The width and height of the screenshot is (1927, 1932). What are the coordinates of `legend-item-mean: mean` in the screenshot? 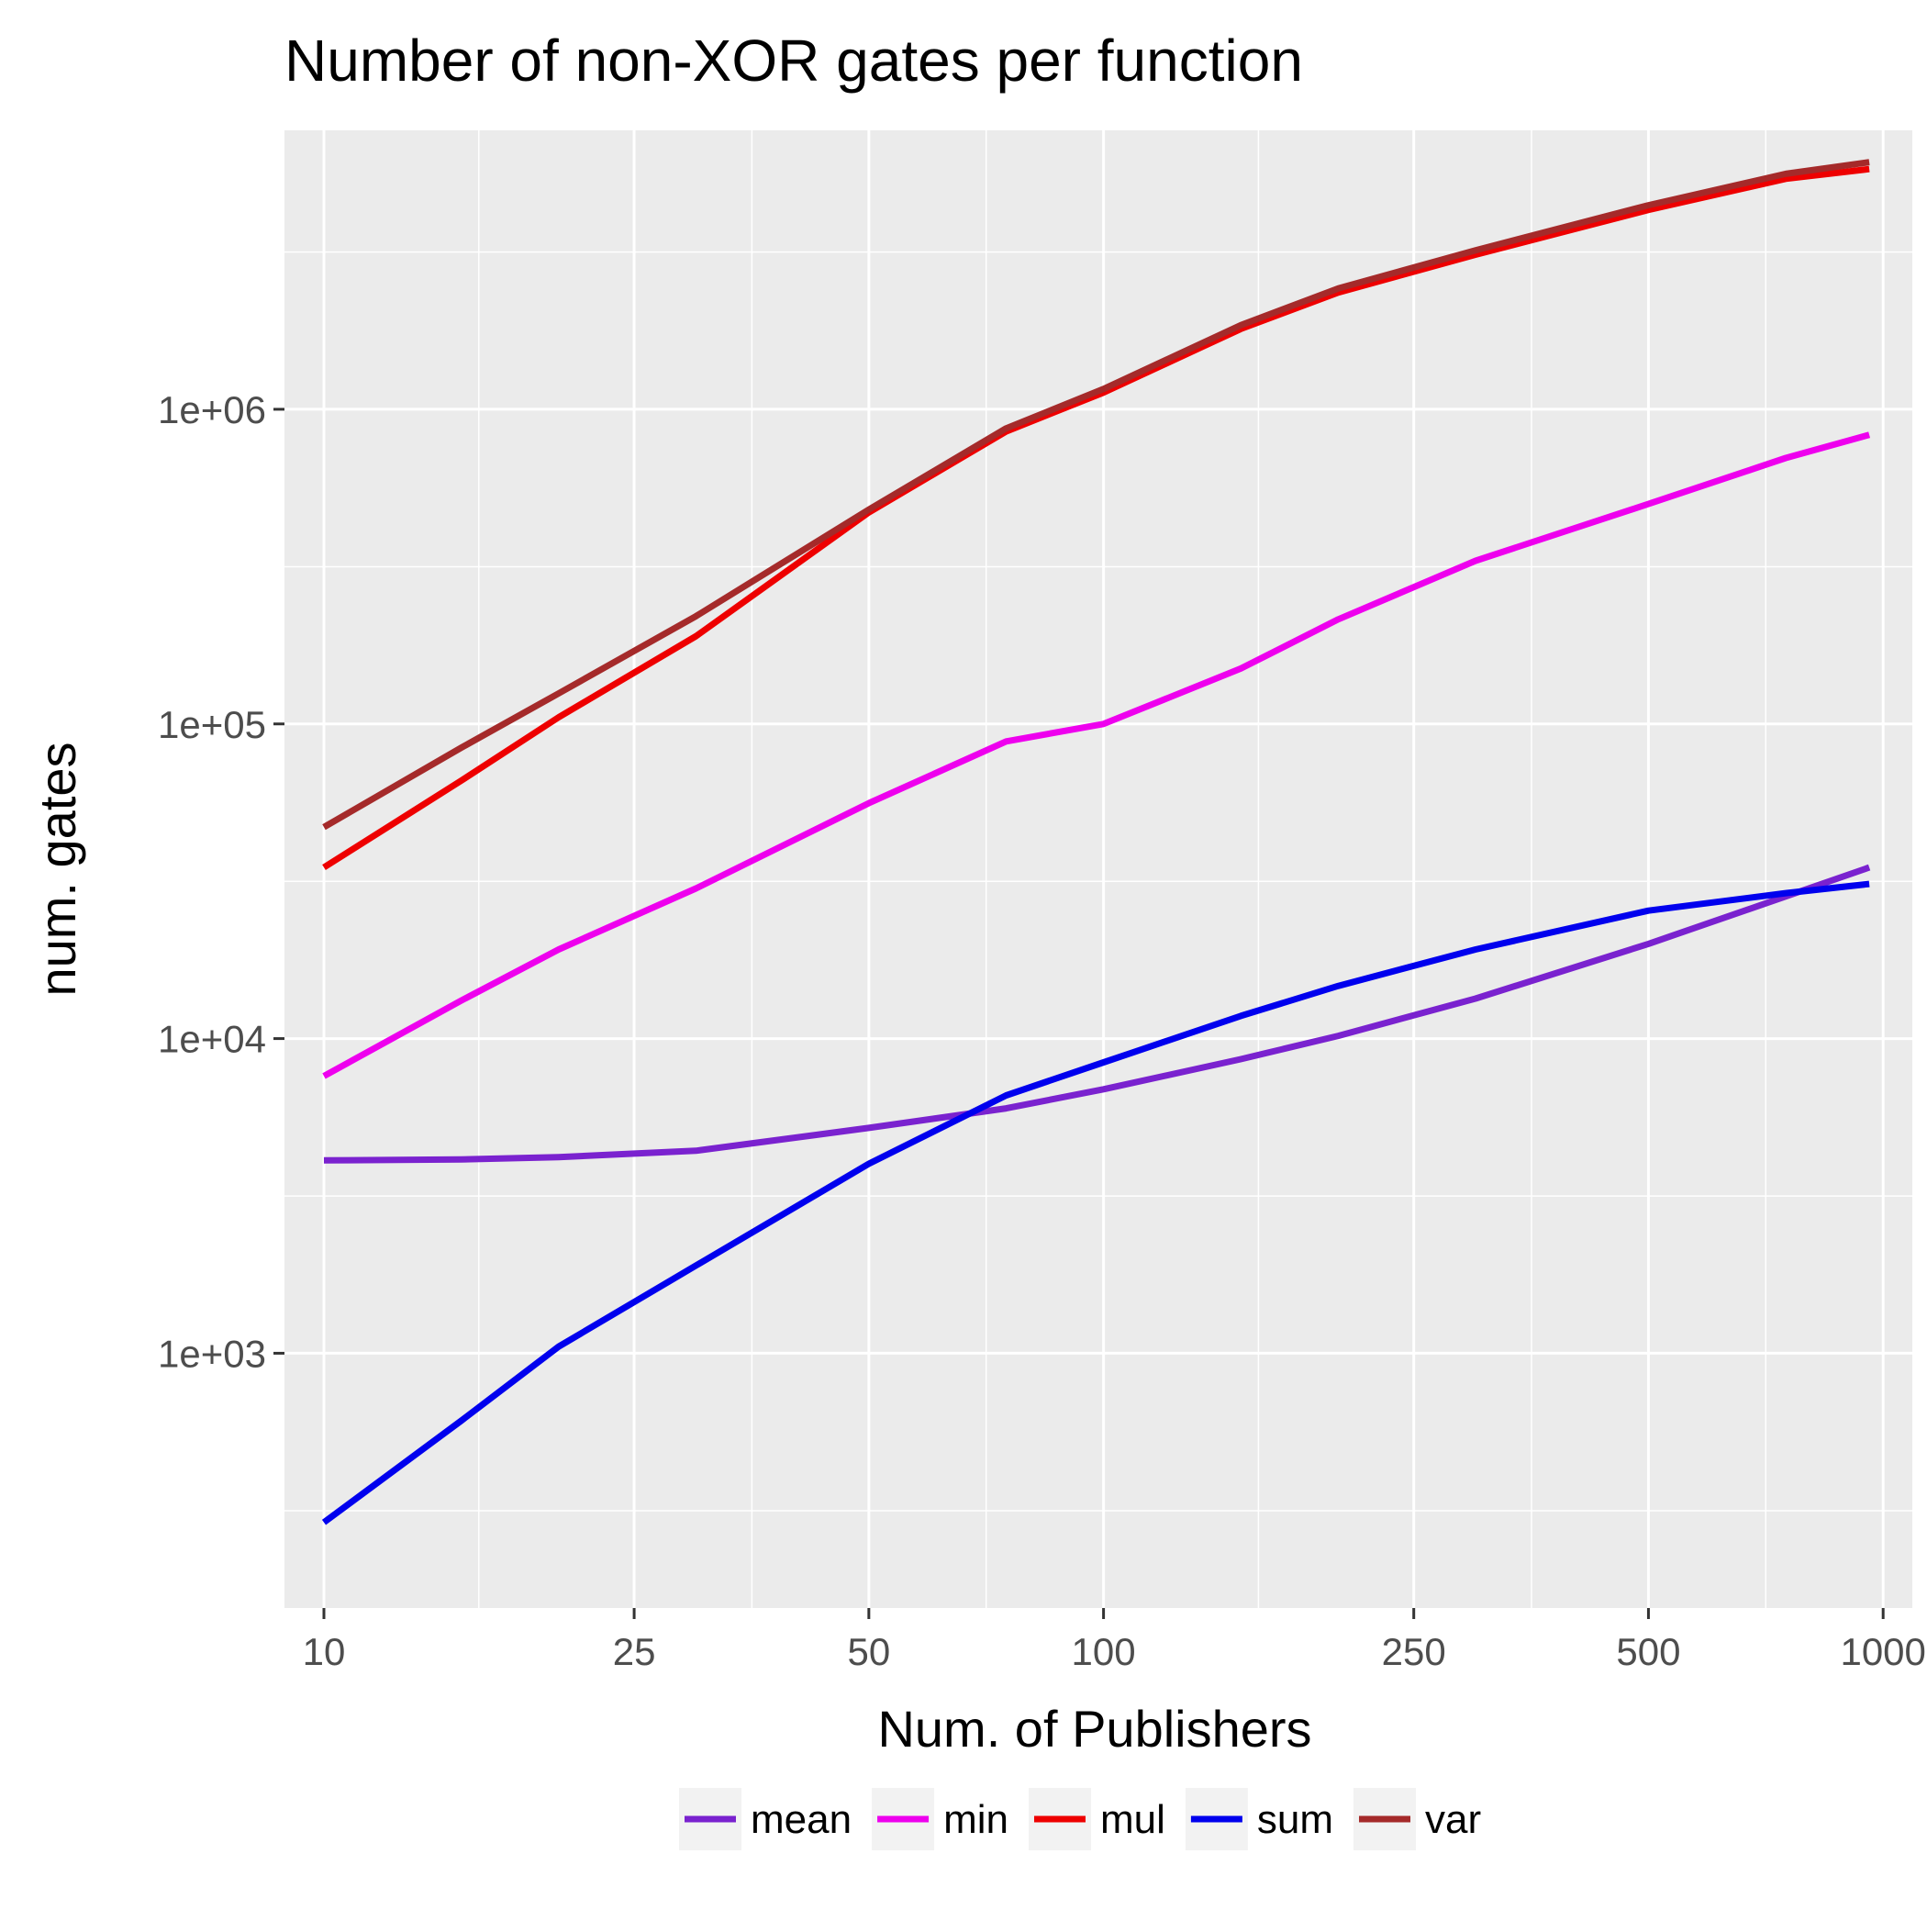 It's located at (765, 1819).